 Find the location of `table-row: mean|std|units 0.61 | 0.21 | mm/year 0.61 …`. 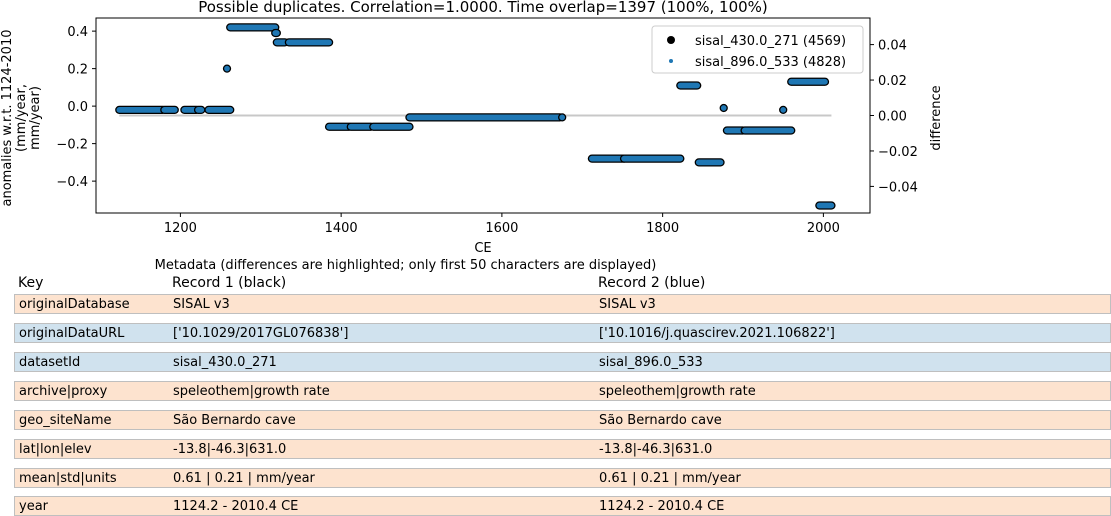

table-row: mean|std|units 0.61 | 0.21 | mm/year 0.61 … is located at coordinates (562, 478).